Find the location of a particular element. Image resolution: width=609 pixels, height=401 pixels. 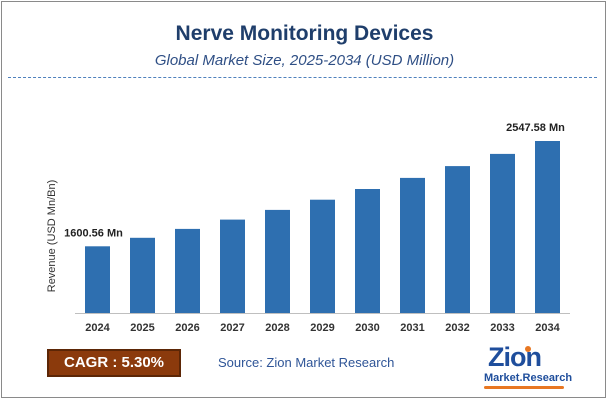

title-divider is located at coordinates (302, 77).